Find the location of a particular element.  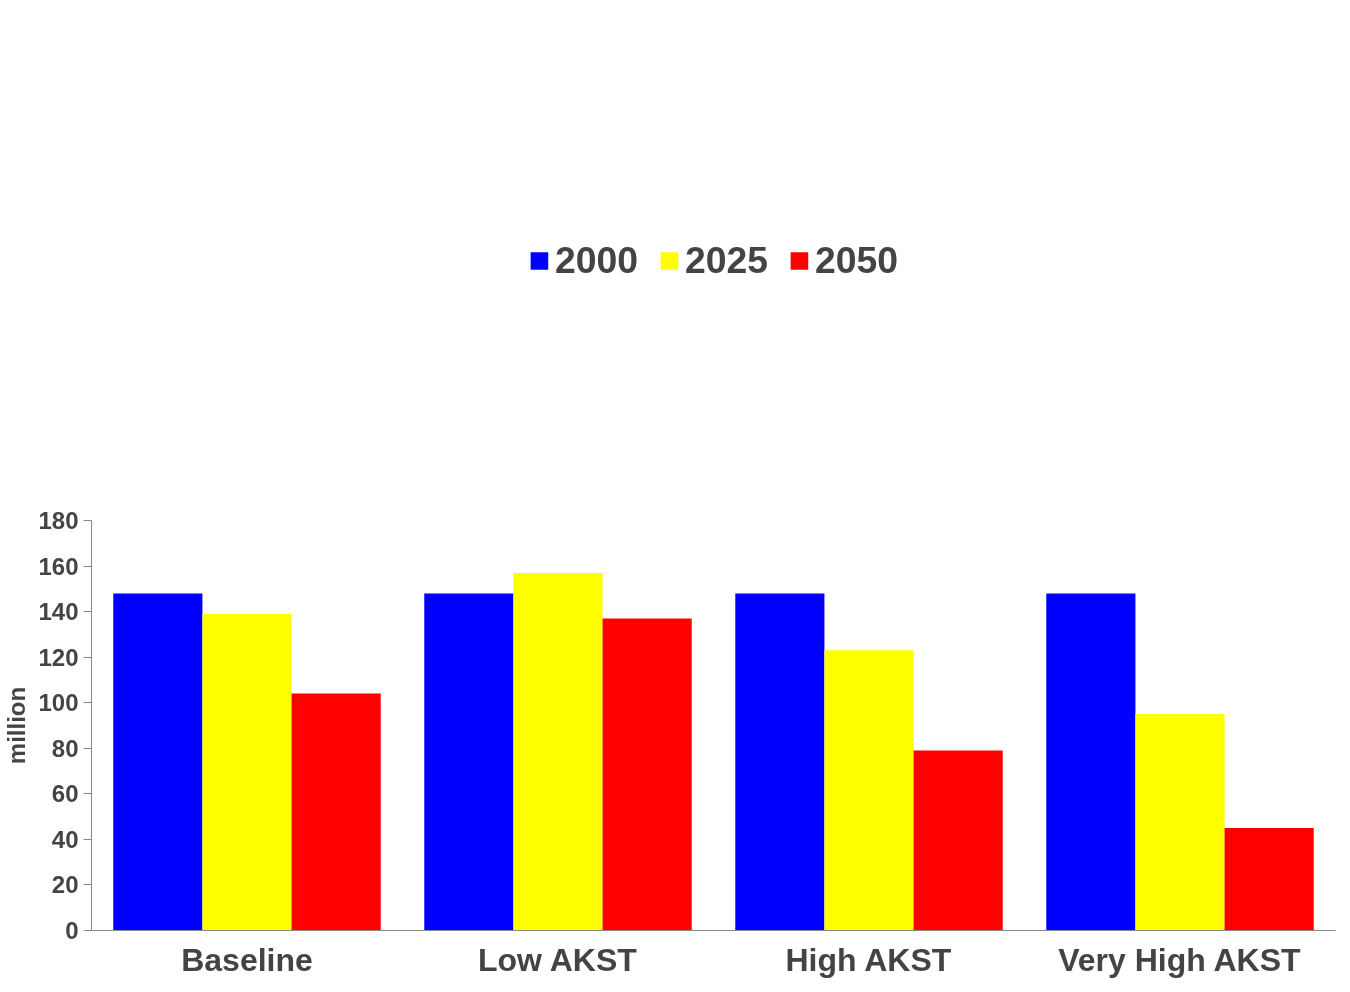

y-axis-title: million is located at coordinates (17, 725).